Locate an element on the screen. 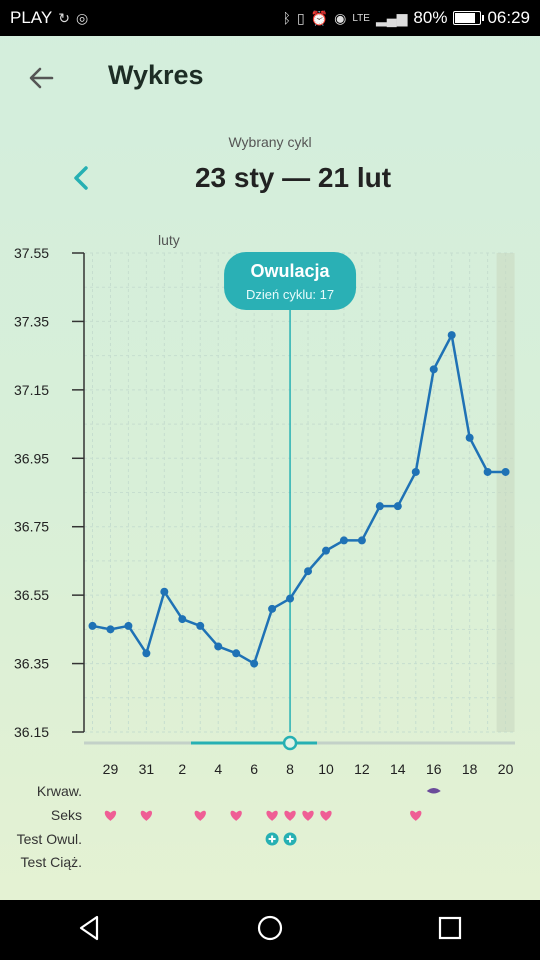  y-tick-label: 36.55 is located at coordinates (31, 595).